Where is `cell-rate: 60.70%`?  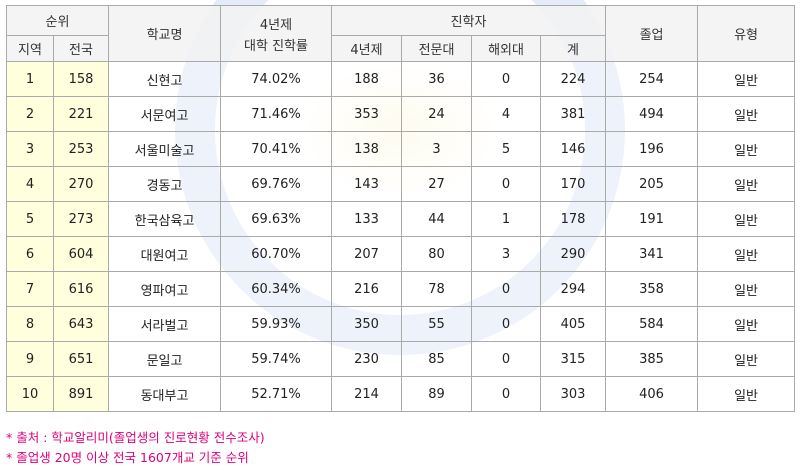 cell-rate: 60.70% is located at coordinates (276, 254).